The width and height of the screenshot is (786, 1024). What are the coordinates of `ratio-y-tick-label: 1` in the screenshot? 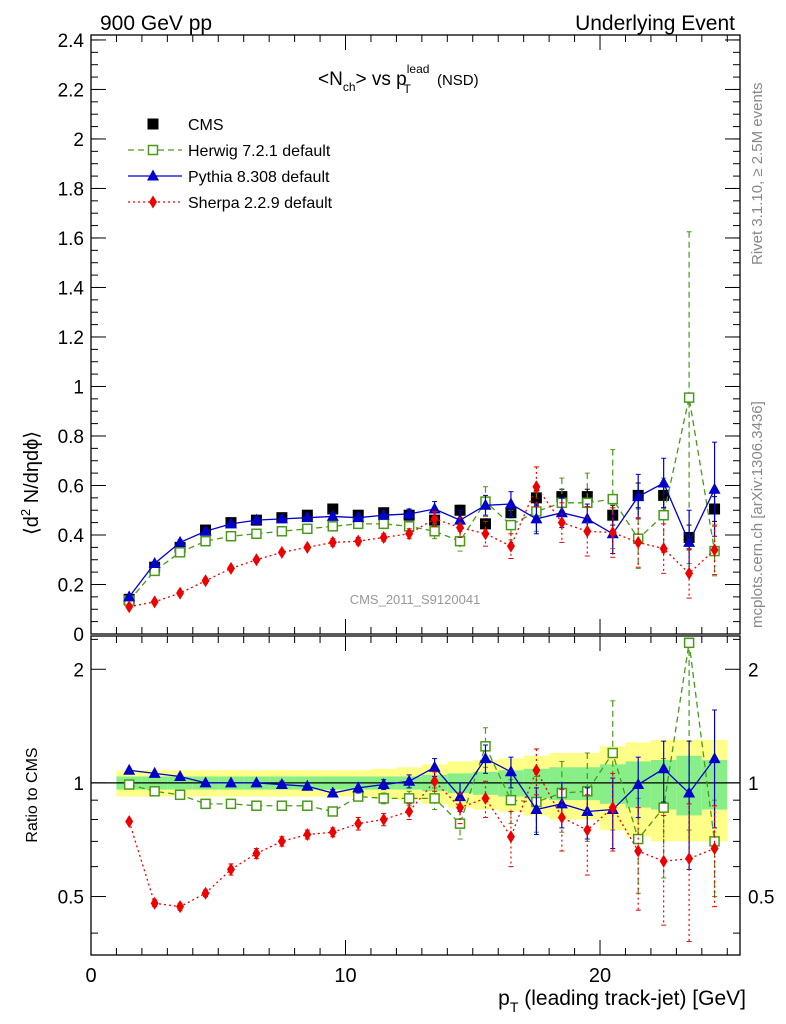 It's located at (78, 784).